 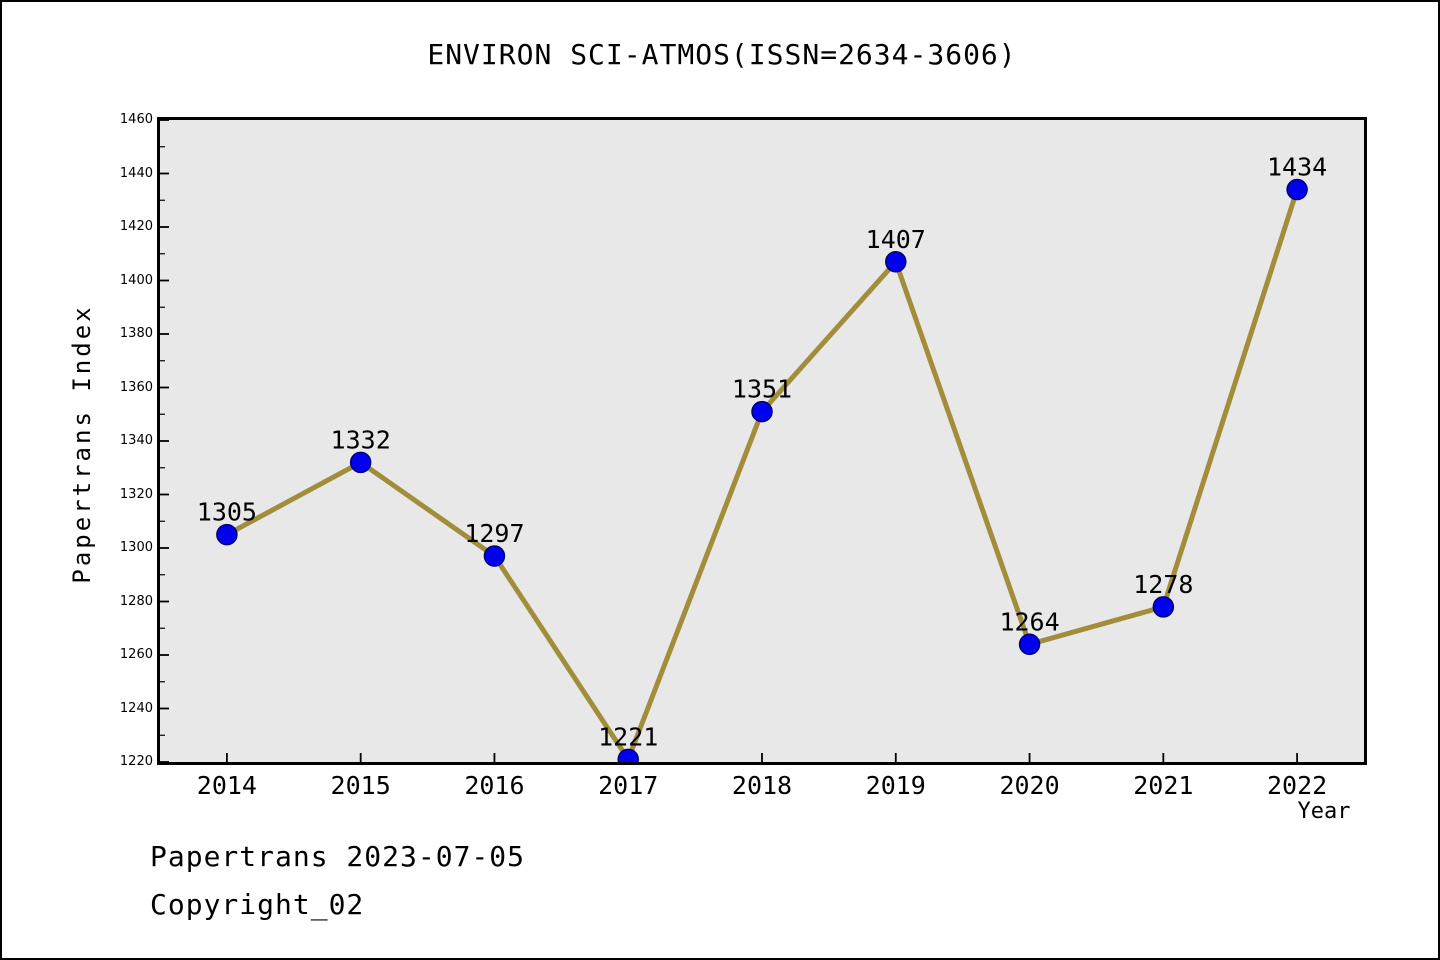 What do you see at coordinates (136, 173) in the screenshot?
I see `y-tick-label: 1440` at bounding box center [136, 173].